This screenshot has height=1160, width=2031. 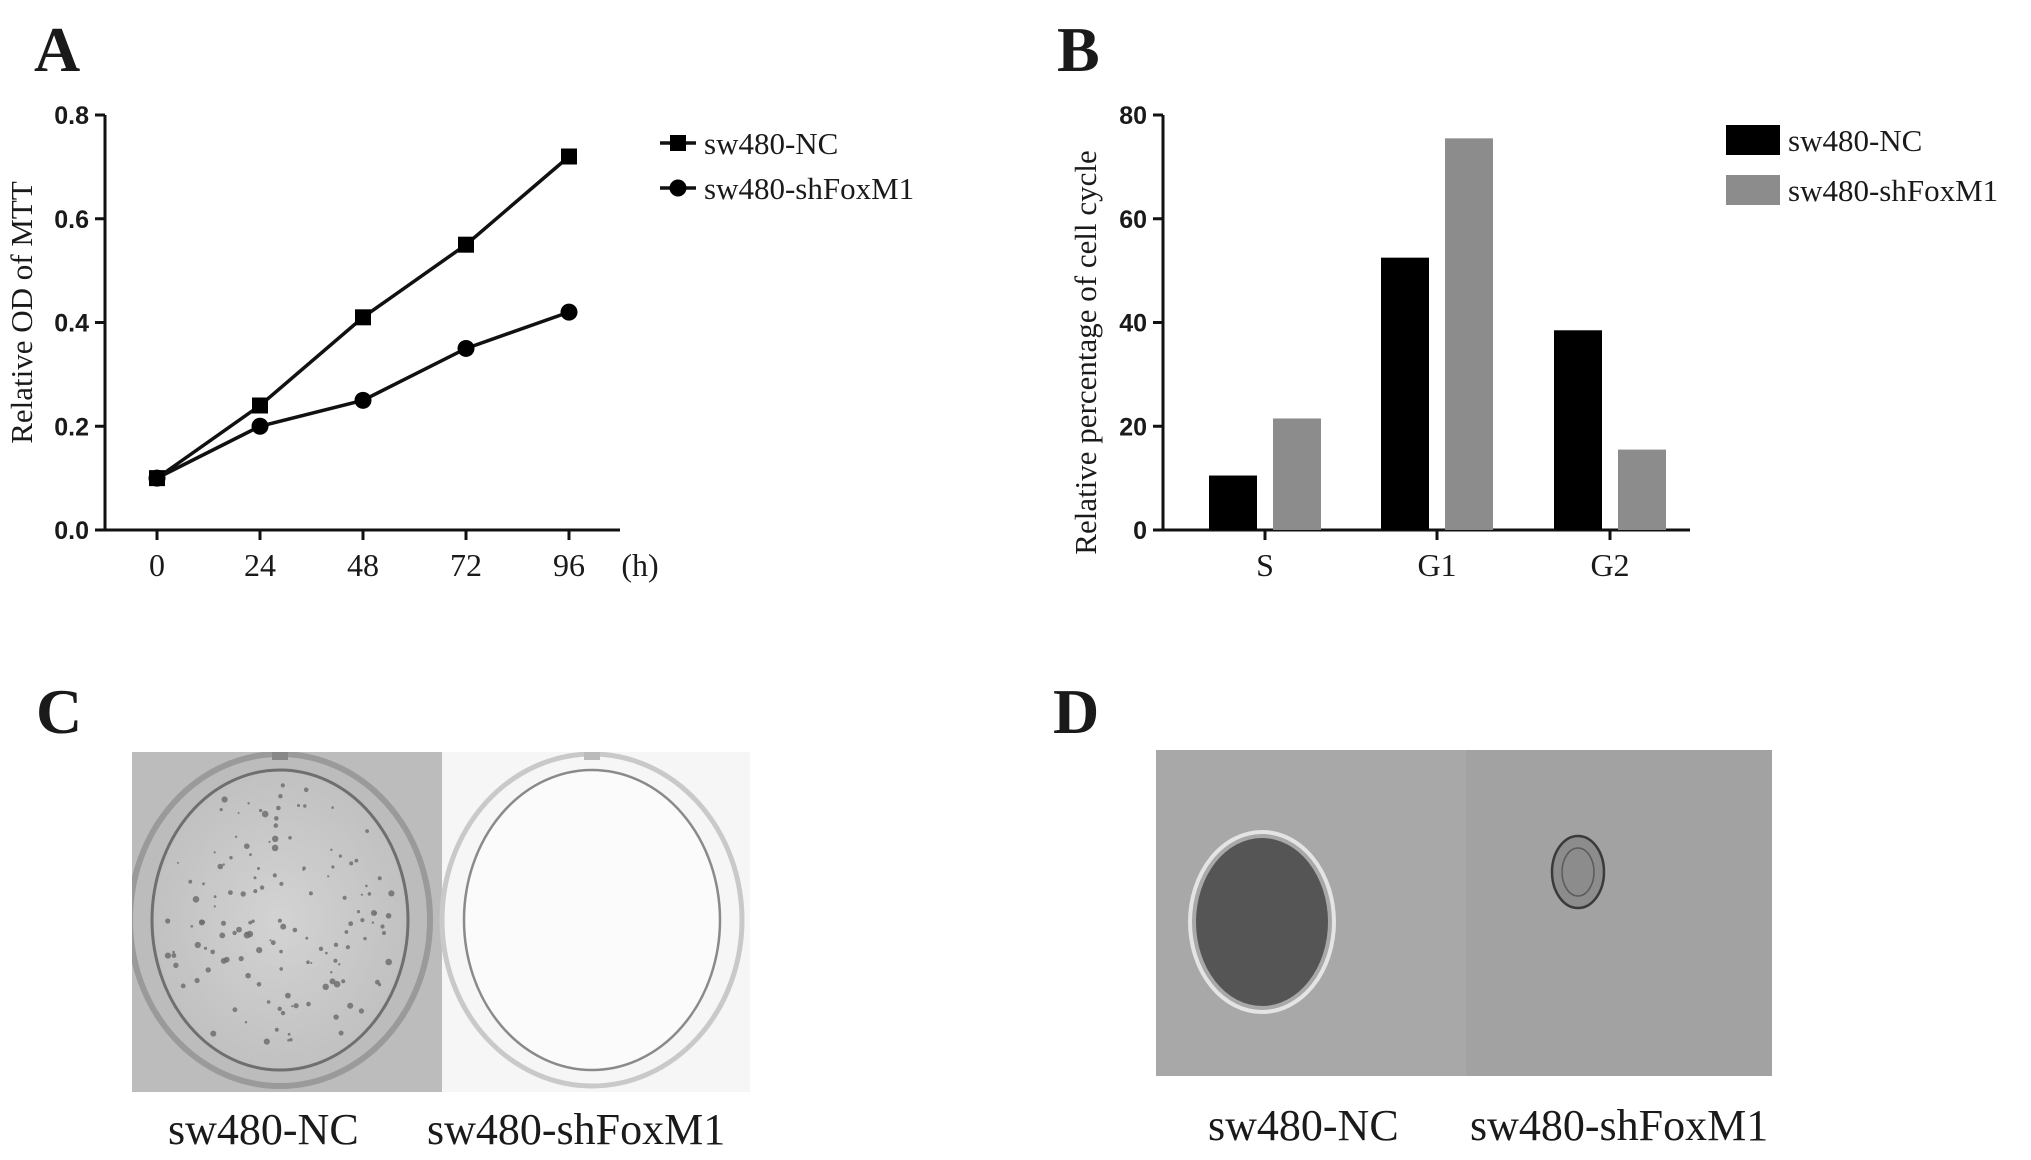 I want to click on x-tick-label: 0, so click(x=157, y=565).